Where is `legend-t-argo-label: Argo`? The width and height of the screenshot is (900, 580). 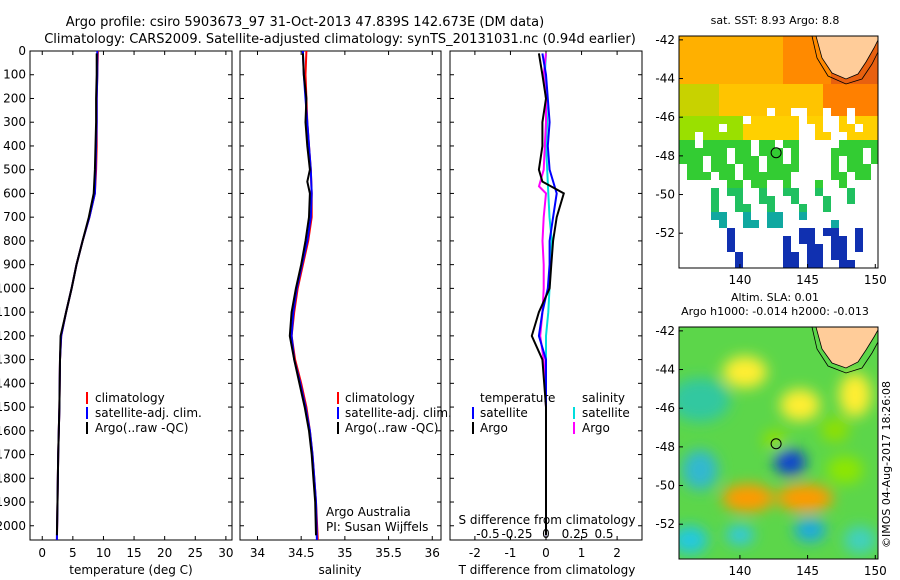
legend-t-argo-label: Argo is located at coordinates (494, 428).